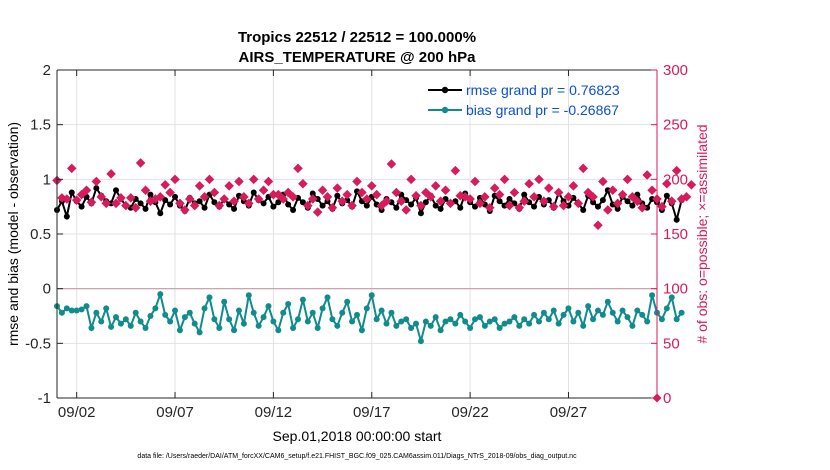 This screenshot has width=830, height=470. I want to click on y2-tick-label: 250, so click(675, 125).